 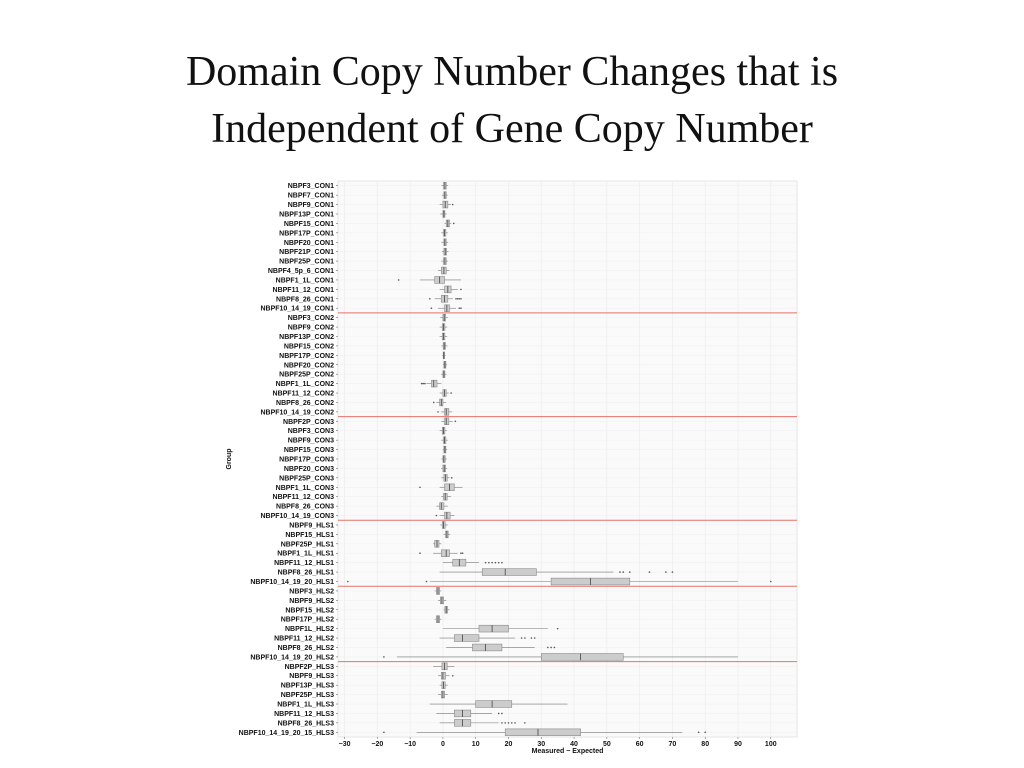 I want to click on y-tick-label: NBPF4_5p_6_CON1, so click(x=301, y=271).